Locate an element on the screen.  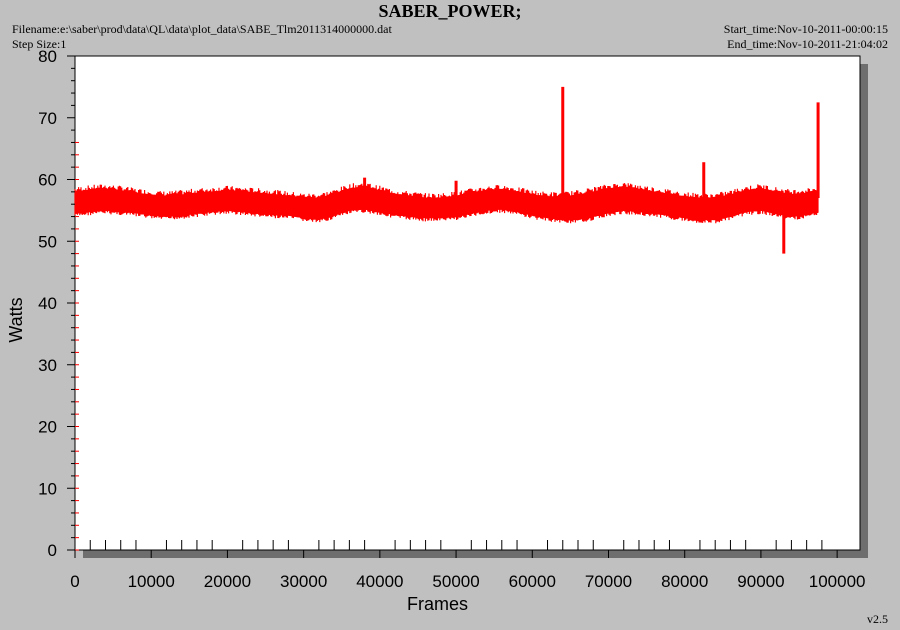
y-tick-label: 60 is located at coordinates (47, 180).